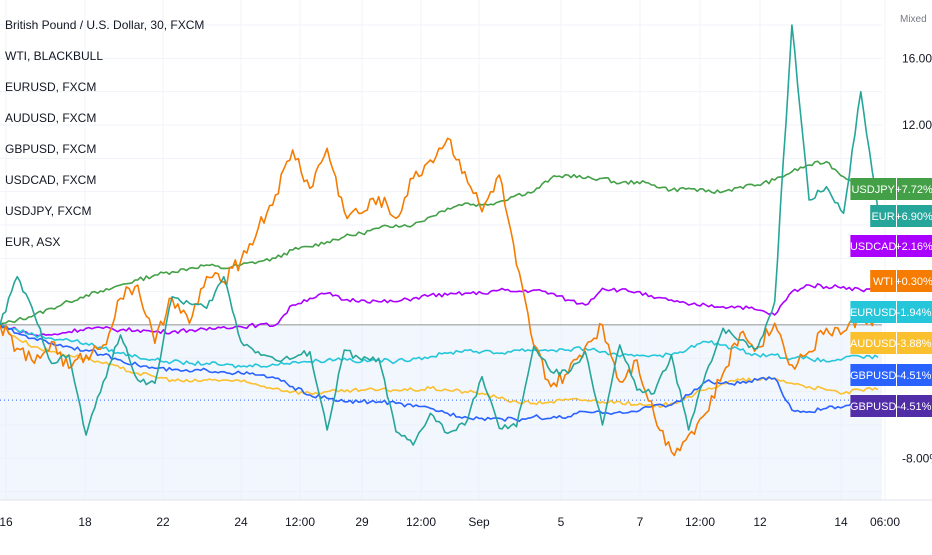  I want to click on x-tick-label: 22, so click(163, 522).